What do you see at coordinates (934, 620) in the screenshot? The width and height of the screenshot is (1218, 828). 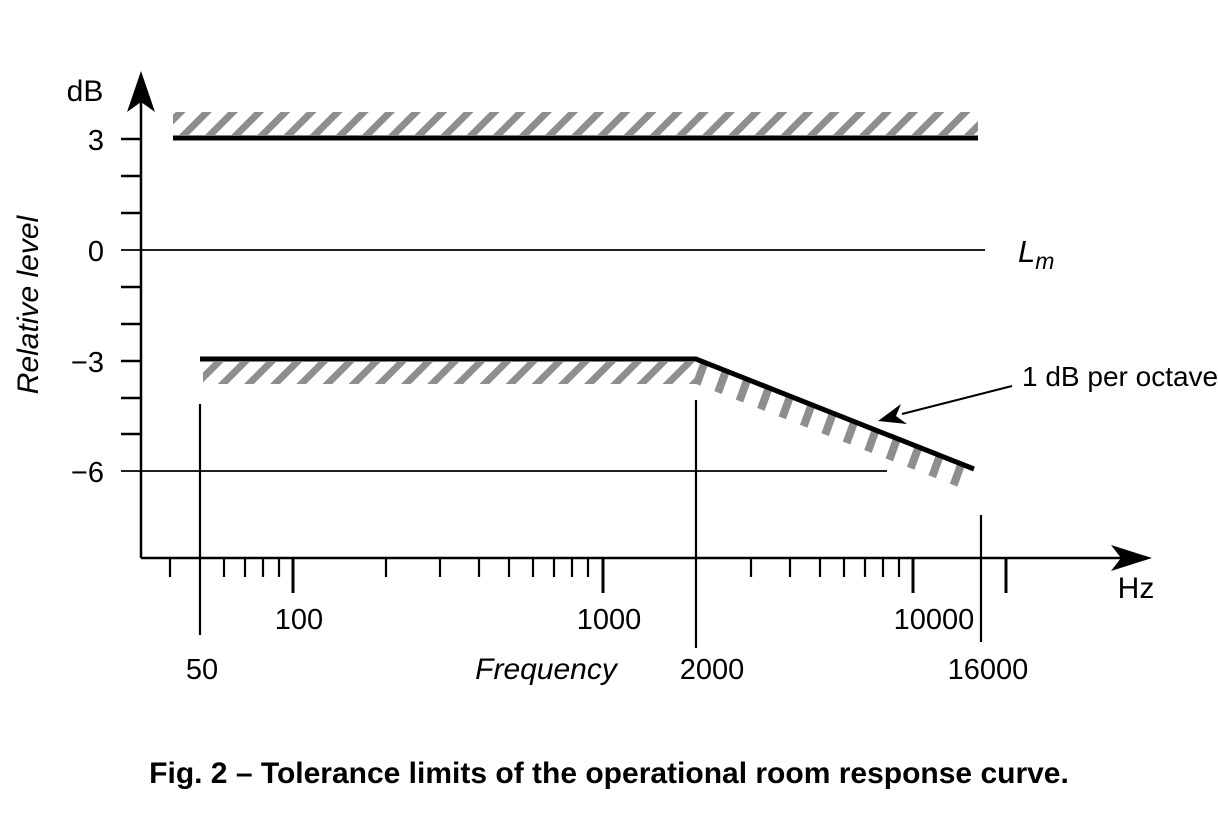 I see `x-tick-label-10000: 10000` at bounding box center [934, 620].